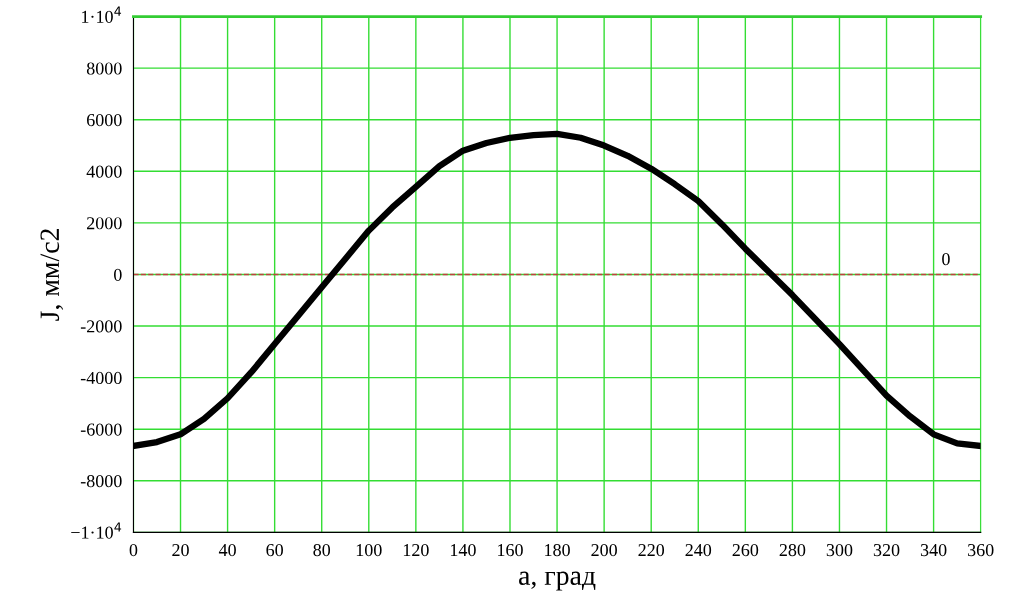 The image size is (1011, 614). What do you see at coordinates (104, 223) in the screenshot?
I see `y-tick-label: 2000` at bounding box center [104, 223].